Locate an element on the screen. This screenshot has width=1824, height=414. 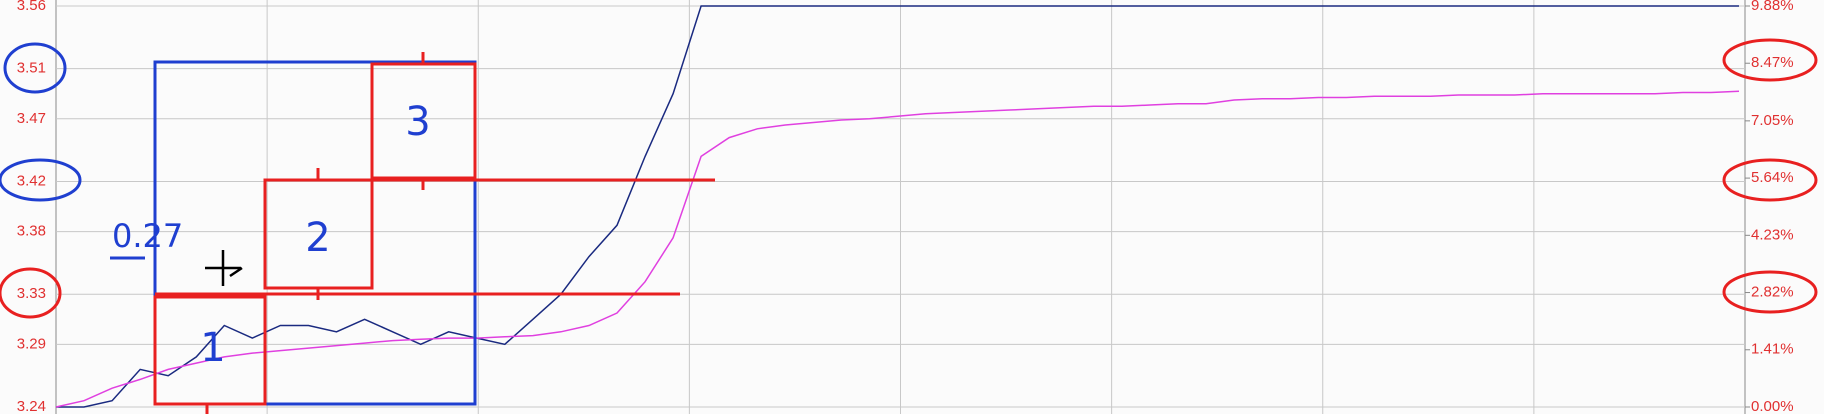
blue-box is located at coordinates (315, 233).